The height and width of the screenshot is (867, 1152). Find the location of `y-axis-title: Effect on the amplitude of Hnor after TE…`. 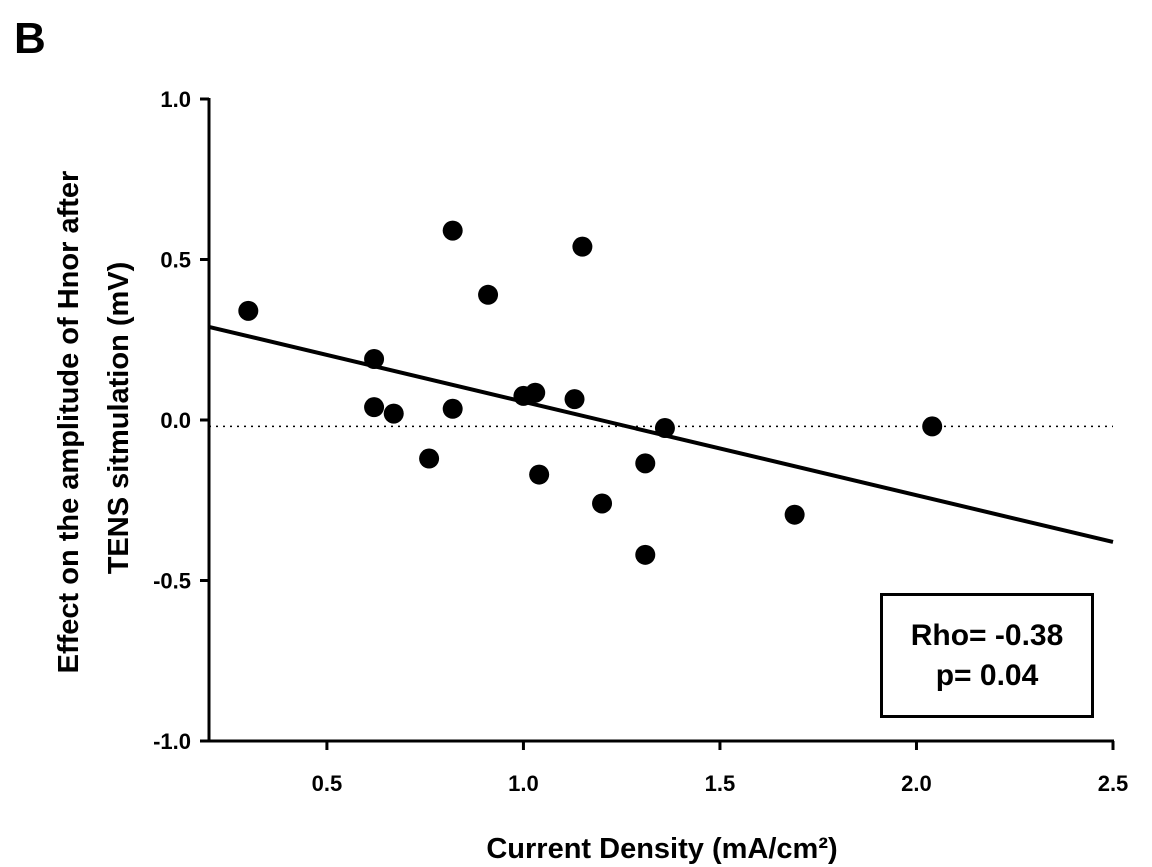

y-axis-title: Effect on the amplitude of Hnor after TE… is located at coordinates (94, 418).